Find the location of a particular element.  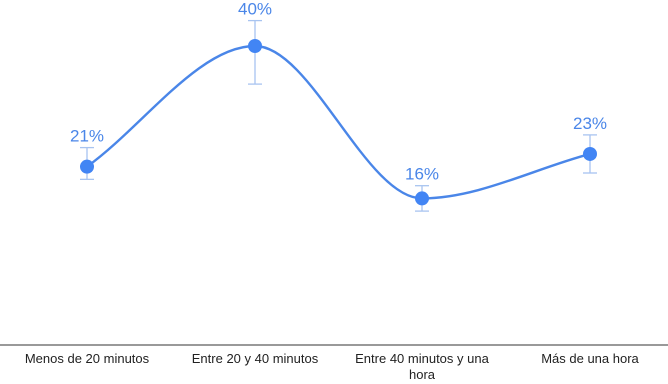

x-tick-label: Menos de 20 minutos is located at coordinates (87, 358).